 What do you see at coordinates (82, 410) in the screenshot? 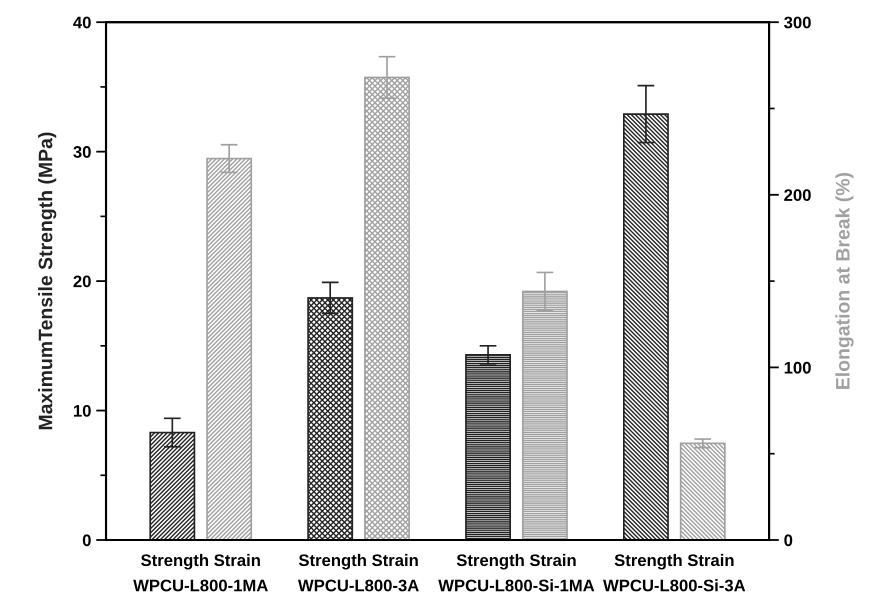
I see `y-tick-label: 10` at bounding box center [82, 410].